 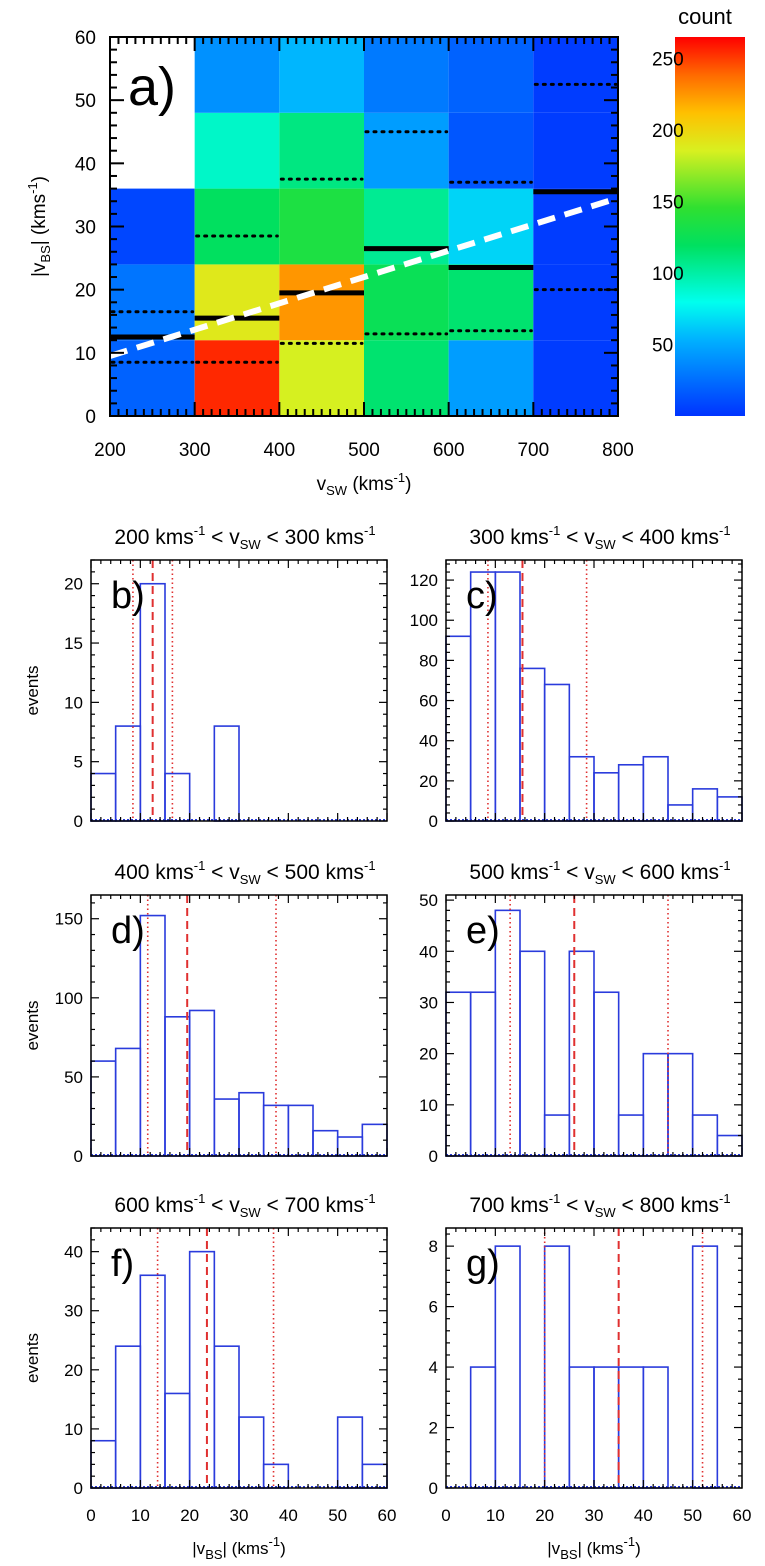 What do you see at coordinates (337, 1515) in the screenshot?
I see `x-tick-label: 50` at bounding box center [337, 1515].